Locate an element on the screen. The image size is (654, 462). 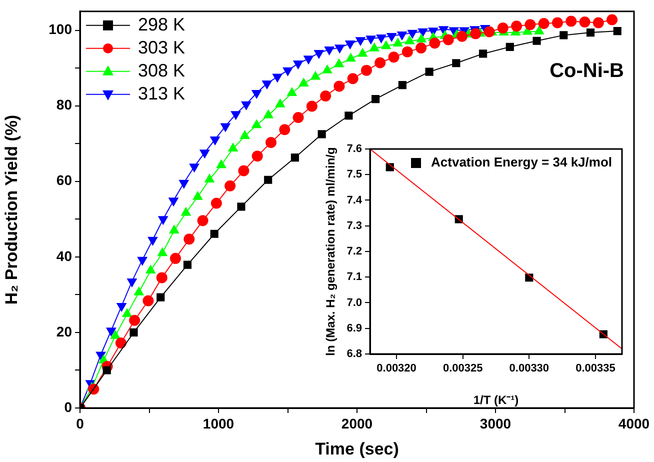
legend-label: 313 K is located at coordinates (162, 93).